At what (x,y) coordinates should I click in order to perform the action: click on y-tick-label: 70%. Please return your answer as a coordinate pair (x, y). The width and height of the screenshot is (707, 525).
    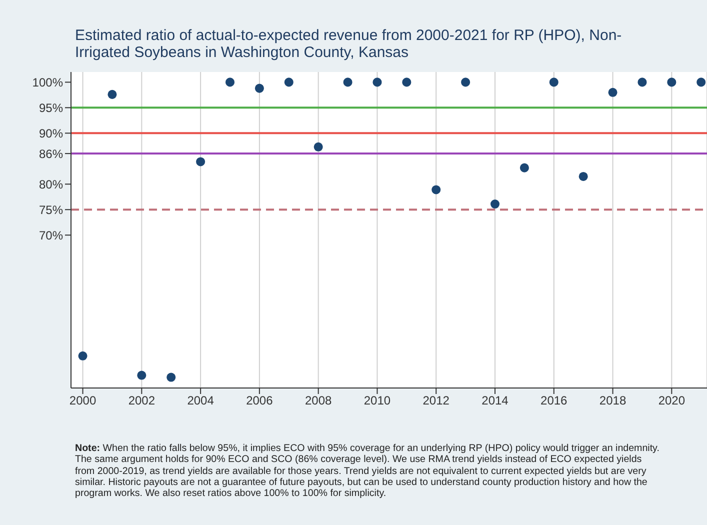
    Looking at the image, I should click on (51, 235).